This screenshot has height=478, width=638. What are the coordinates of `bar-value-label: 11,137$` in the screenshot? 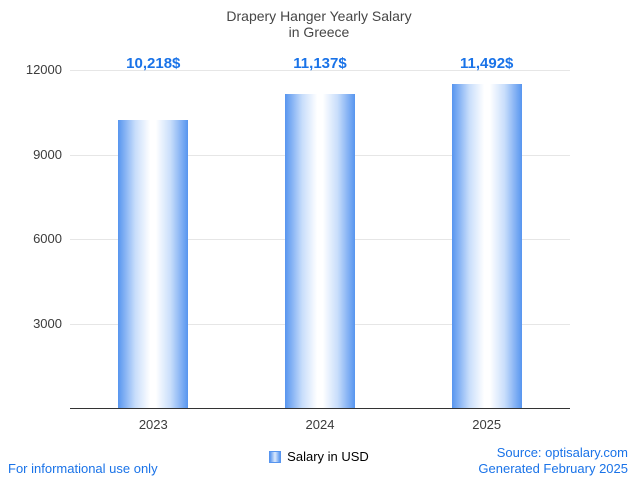 It's located at (320, 63).